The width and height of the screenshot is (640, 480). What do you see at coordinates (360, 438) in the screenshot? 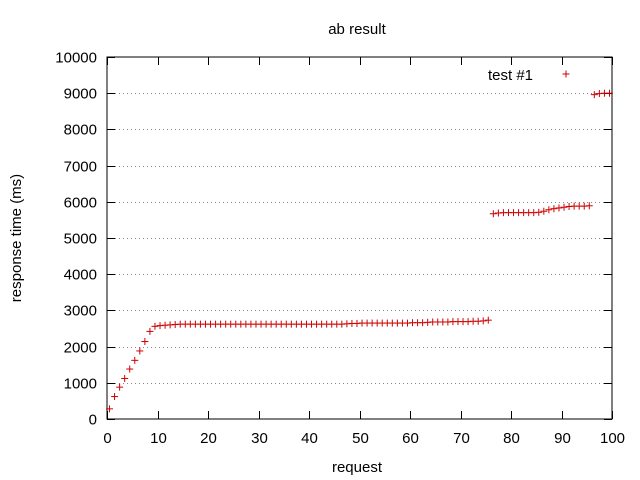
I see `x-tick-label: 50` at bounding box center [360, 438].